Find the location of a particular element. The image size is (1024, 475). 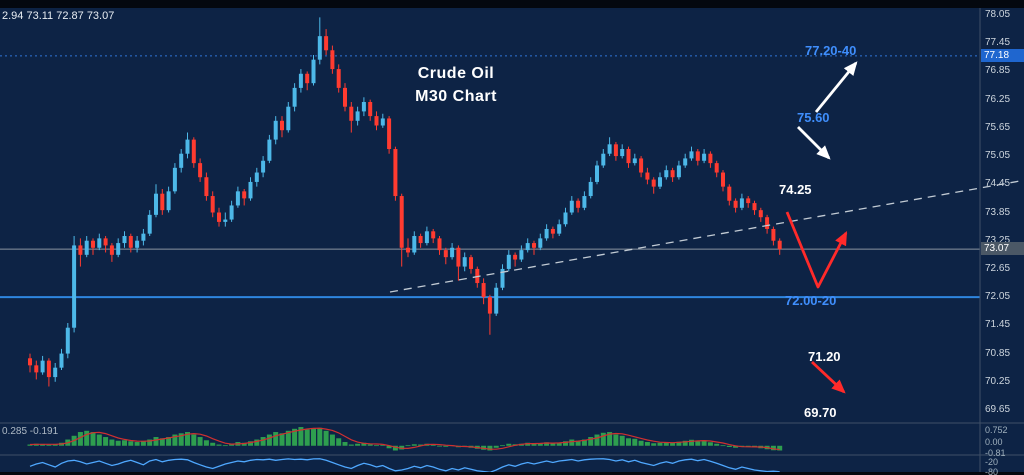

price-axis-tick: 72.65 is located at coordinates (998, 268).